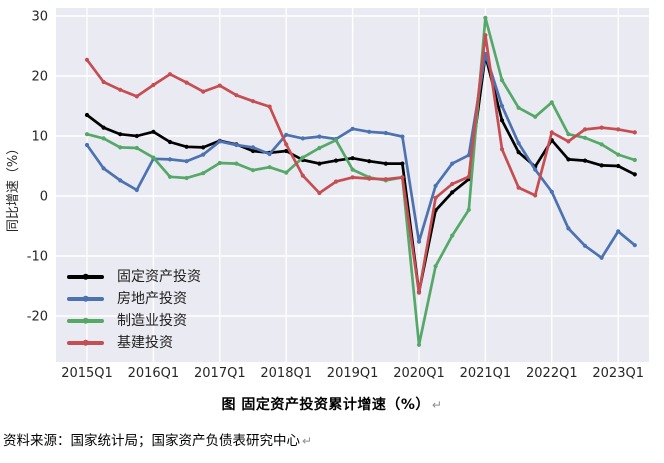  I want to click on x-tick-label: 2018Q1, so click(286, 373).